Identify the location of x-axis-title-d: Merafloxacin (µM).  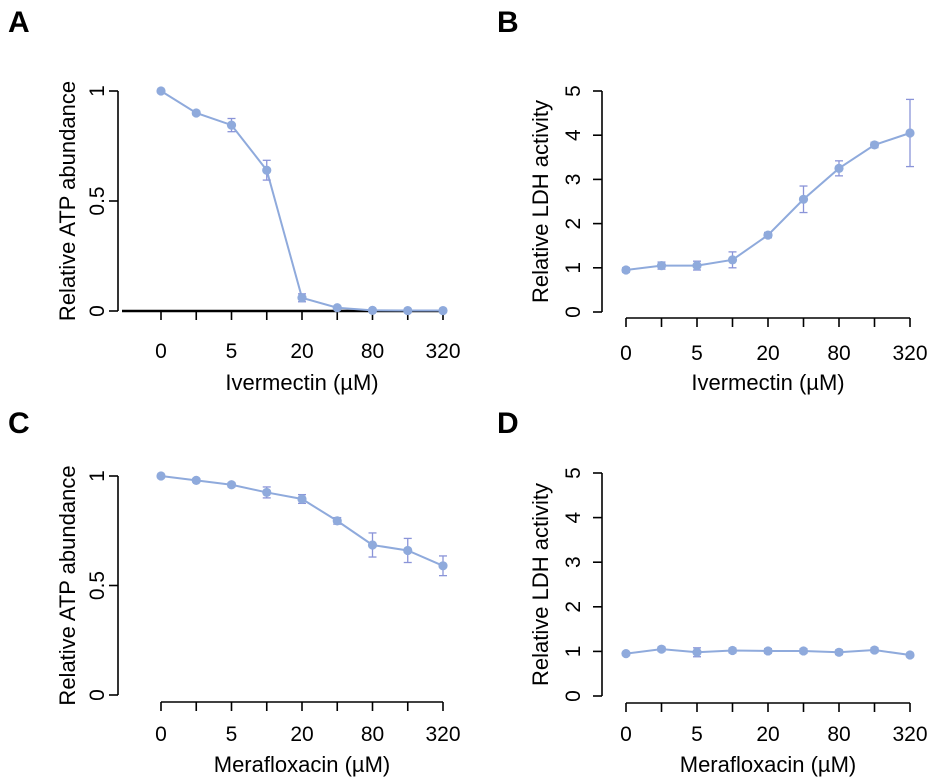
(768, 764).